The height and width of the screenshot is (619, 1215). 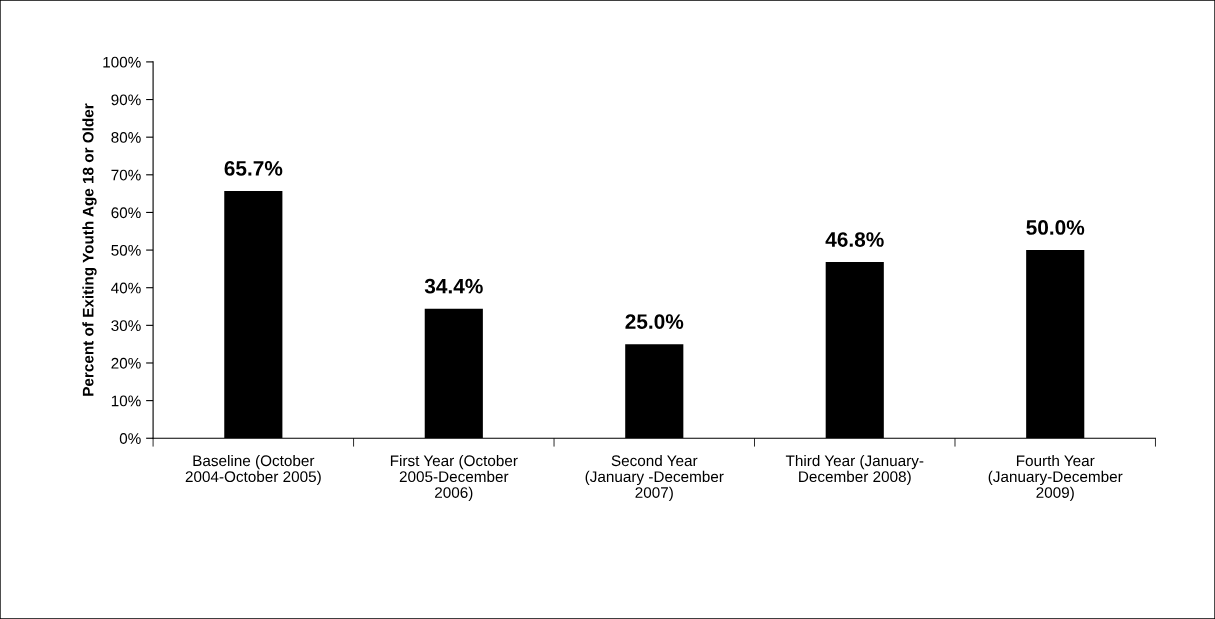 I want to click on y-tick-label: 100%, so click(x=122, y=62).